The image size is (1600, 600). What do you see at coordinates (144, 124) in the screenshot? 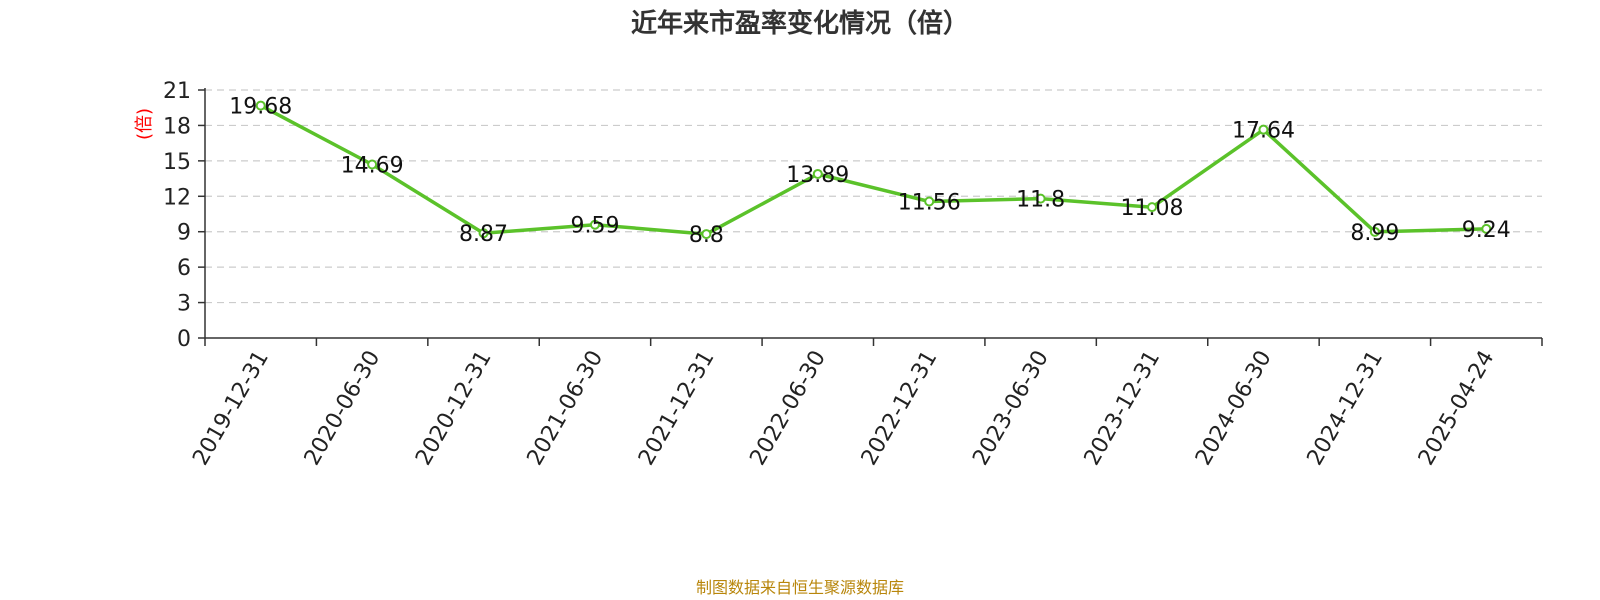
I see `y-axis-label: (倍)` at bounding box center [144, 124].